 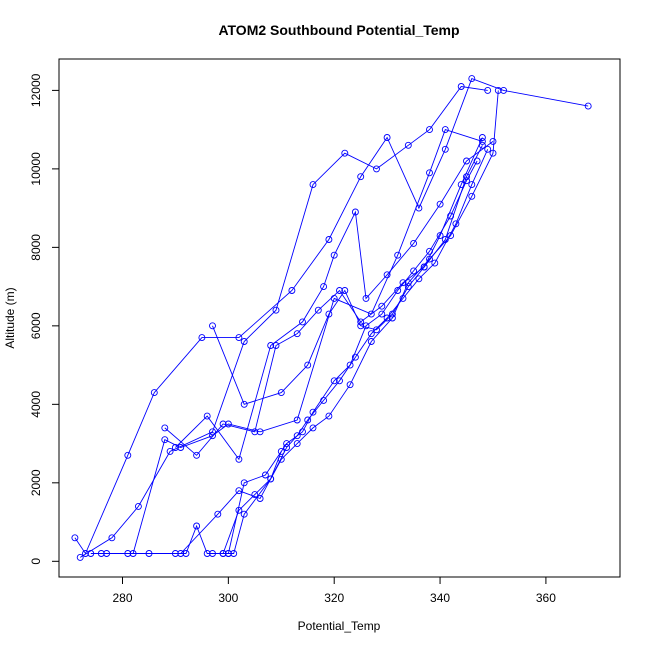 I want to click on y-tick-label: 2000, so click(x=36, y=482).